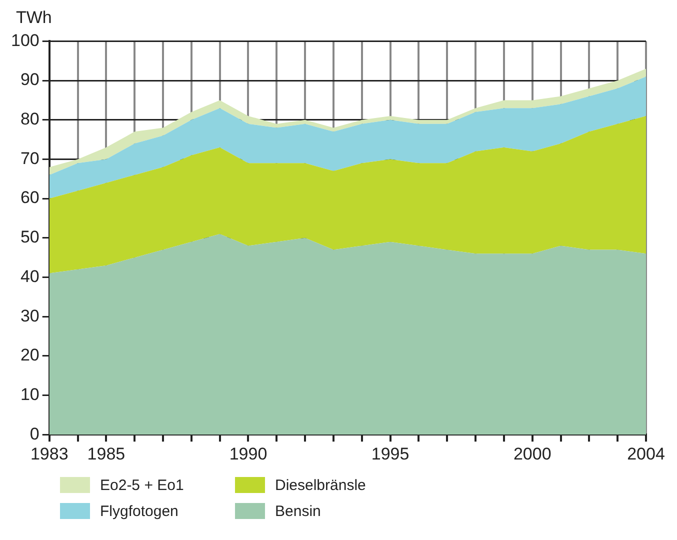 The image size is (677, 540). I want to click on y-tick-label: 20, so click(30, 355).